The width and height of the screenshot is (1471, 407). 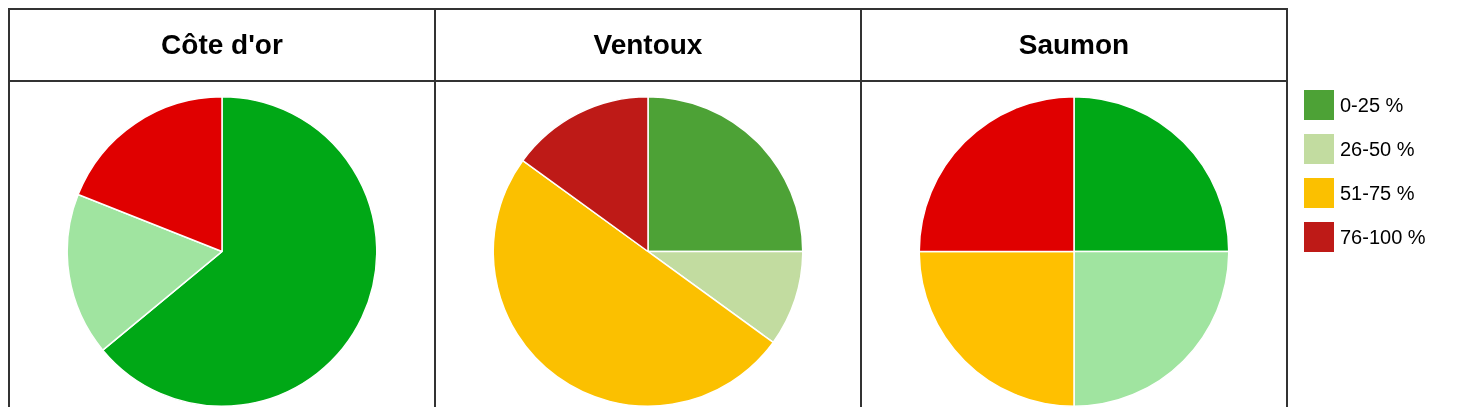 I want to click on legend-label: 51-75 %, so click(x=1377, y=193).